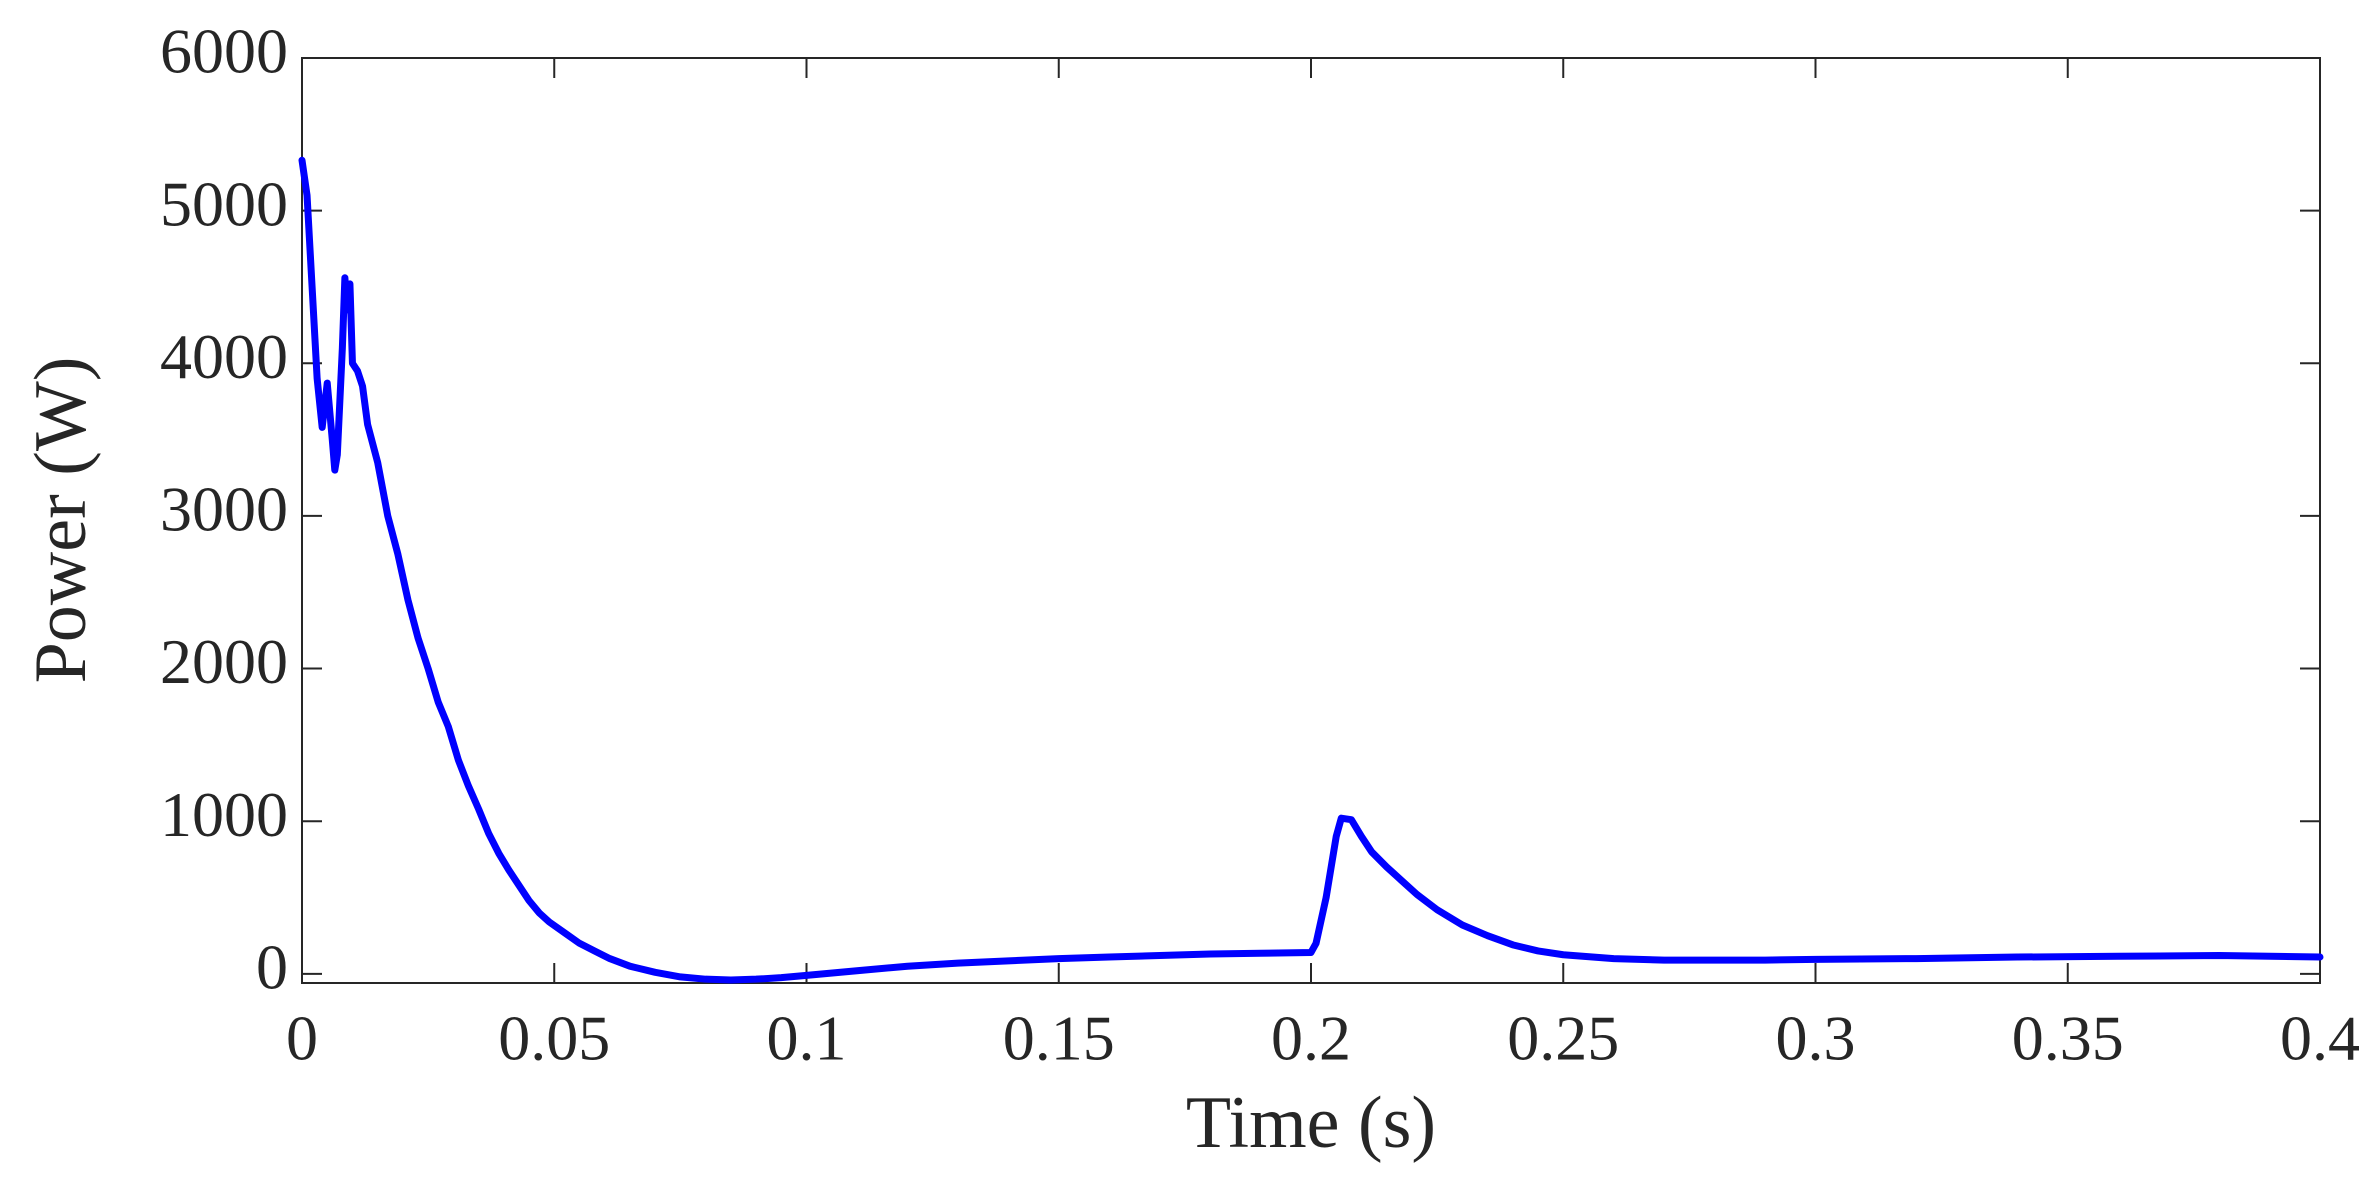  I want to click on x-tick-label: 0.25, so click(1563, 1038).